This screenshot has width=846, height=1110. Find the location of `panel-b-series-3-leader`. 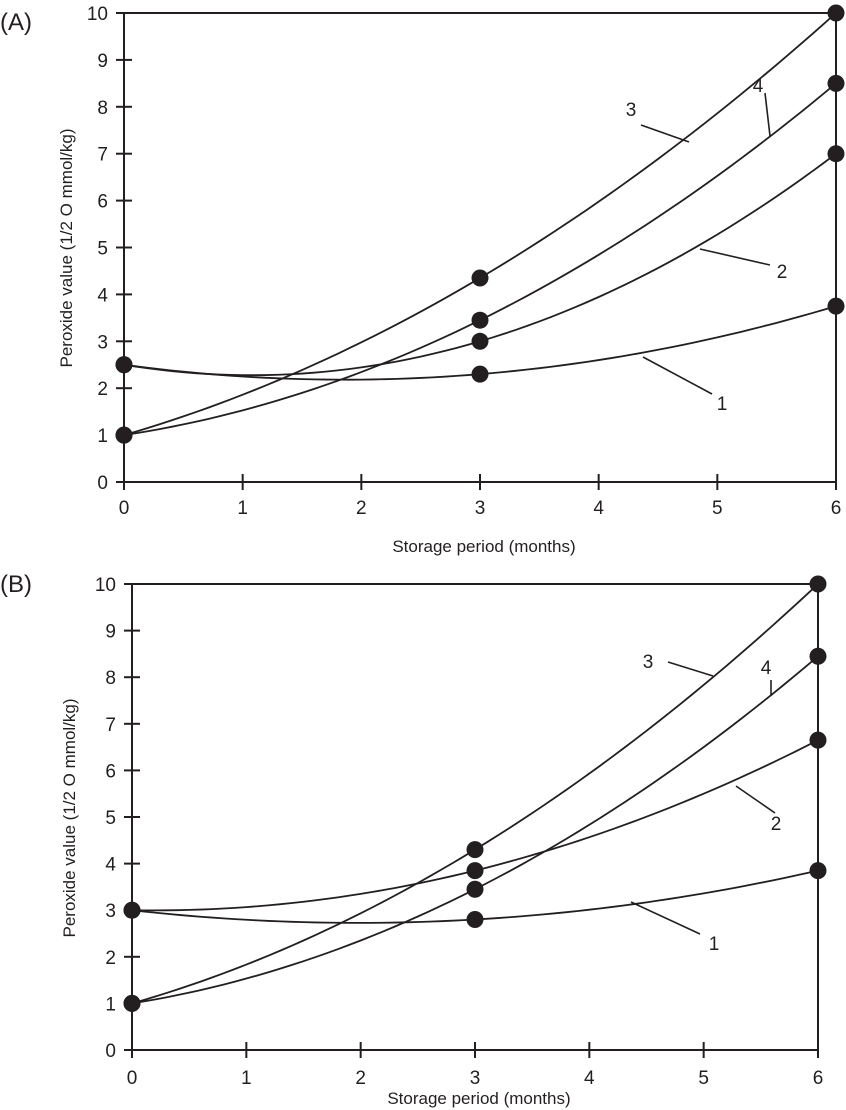

panel-b-series-3-leader is located at coordinates (690, 669).